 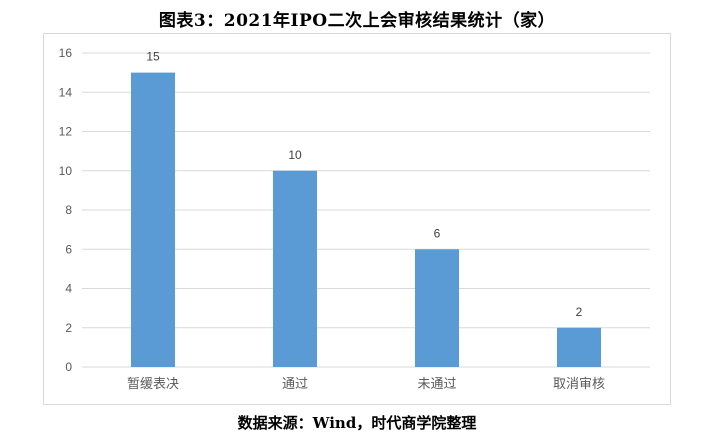 I want to click on y-tick-label-8: 8, so click(x=68, y=210).